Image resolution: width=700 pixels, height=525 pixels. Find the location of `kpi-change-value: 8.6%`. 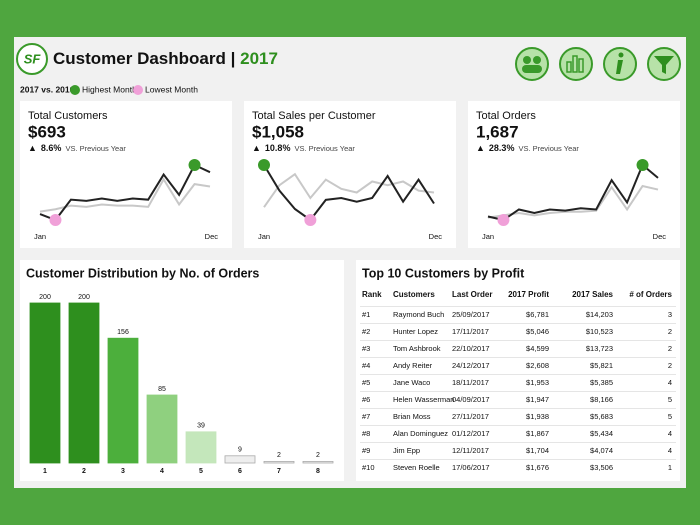

kpi-change-value: 8.6% is located at coordinates (51, 148).